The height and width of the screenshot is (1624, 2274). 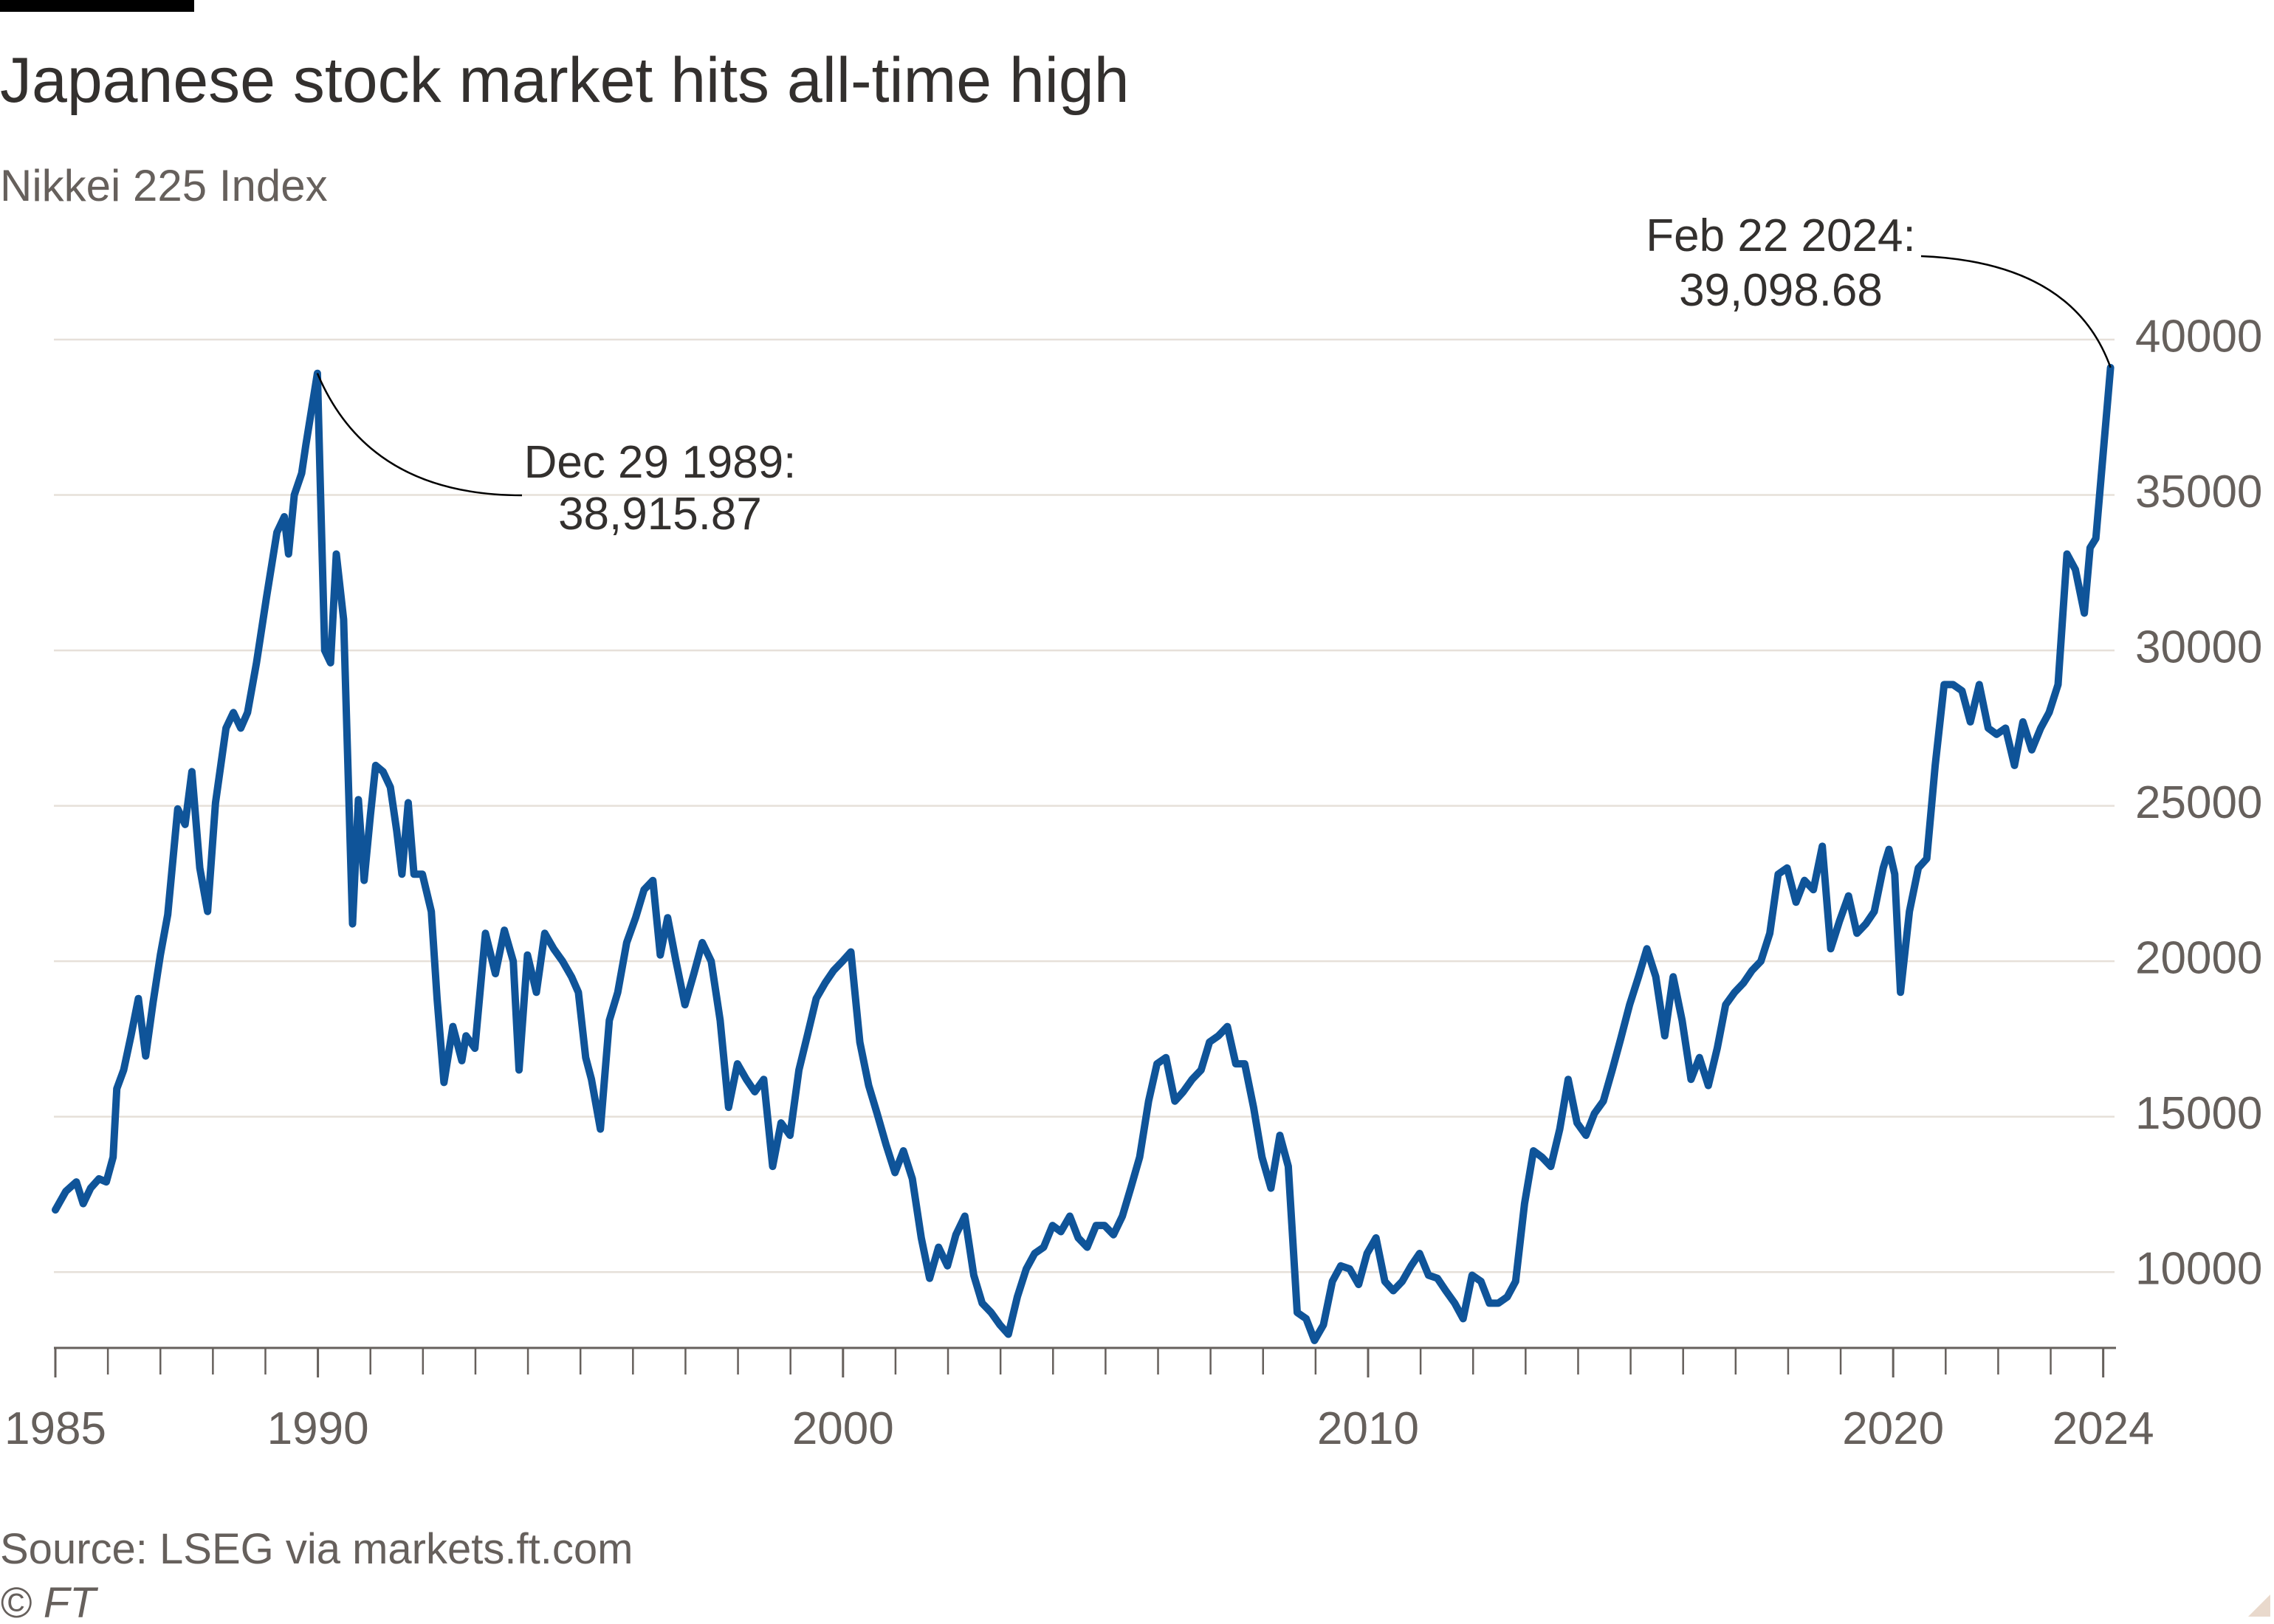 I want to click on brand-bar, so click(x=97, y=6).